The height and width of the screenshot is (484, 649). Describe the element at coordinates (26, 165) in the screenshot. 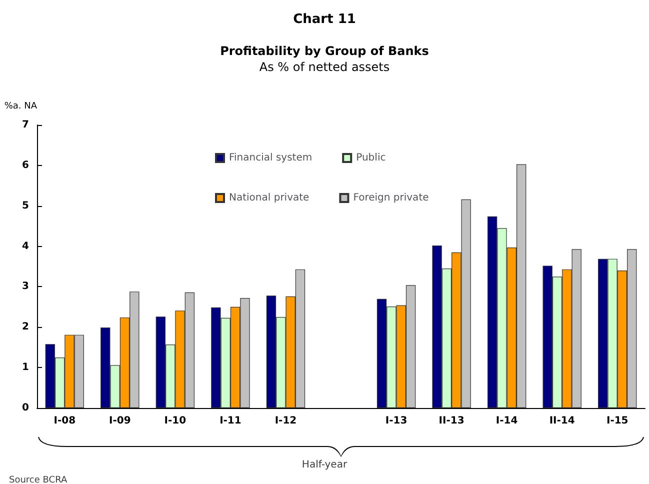

I see `y-tick-label: 6` at that location.